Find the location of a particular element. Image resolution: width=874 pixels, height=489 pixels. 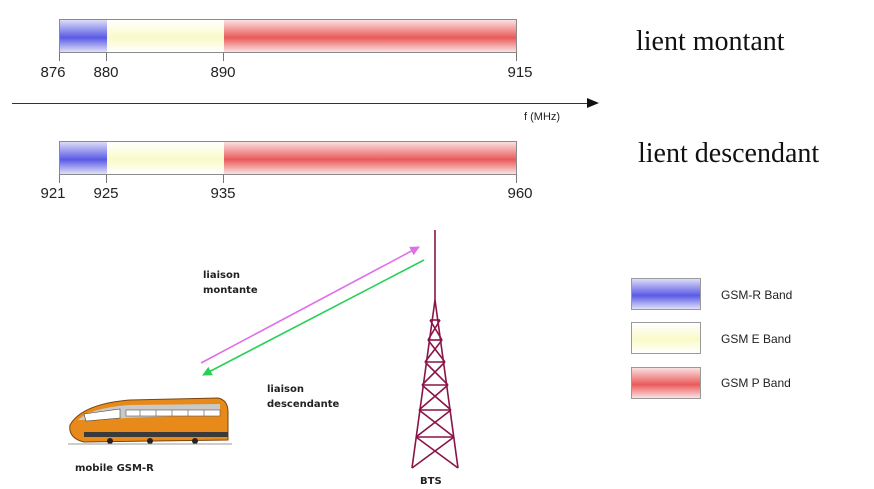

uplink-tick-label: 876 is located at coordinates (53, 72).